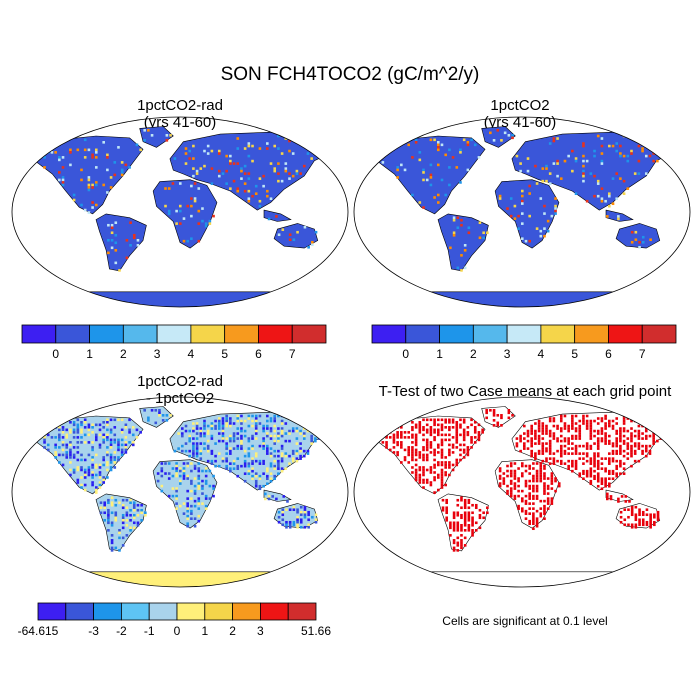  What do you see at coordinates (180, 381) in the screenshot?
I see `panel-3-title-line1: 1pctCO2-rad` at bounding box center [180, 381].